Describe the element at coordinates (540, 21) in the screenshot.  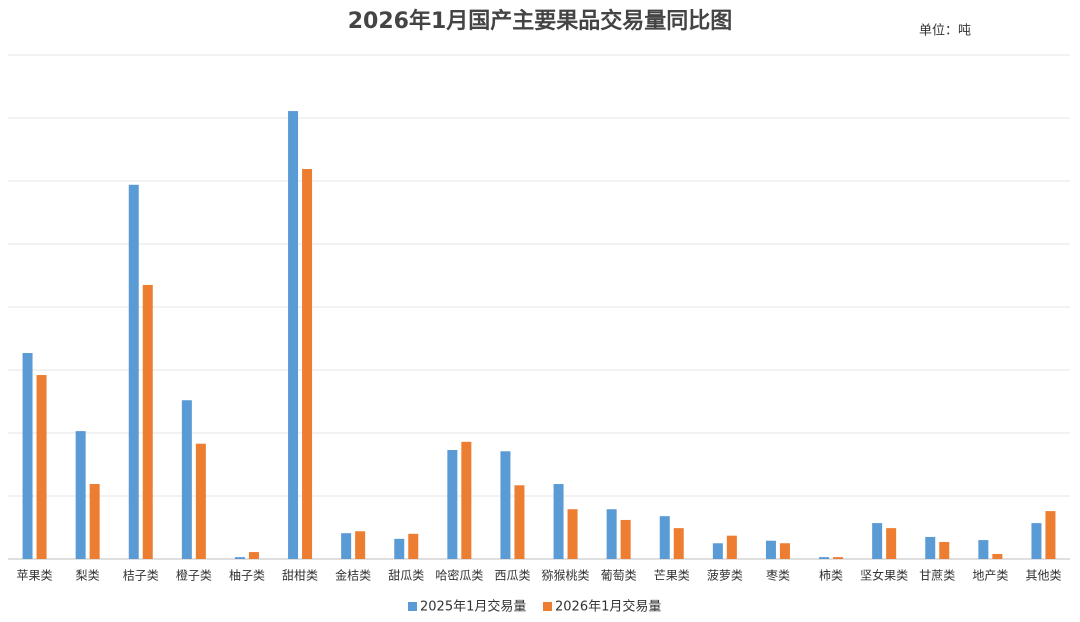
I see `chart-title: 2026年1月国产主要果品交易量同比图` at that location.